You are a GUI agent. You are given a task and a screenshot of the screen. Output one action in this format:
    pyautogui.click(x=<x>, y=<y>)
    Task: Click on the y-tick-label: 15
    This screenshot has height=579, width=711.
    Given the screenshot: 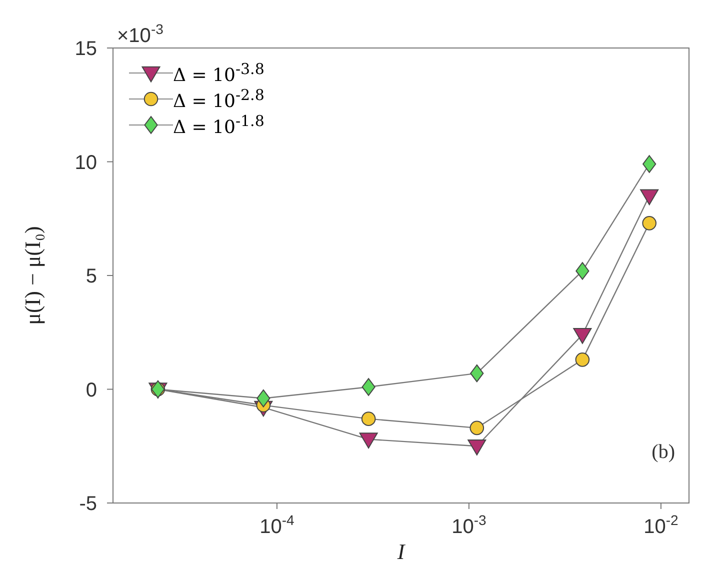 What is the action you would take?
    pyautogui.click(x=85, y=49)
    